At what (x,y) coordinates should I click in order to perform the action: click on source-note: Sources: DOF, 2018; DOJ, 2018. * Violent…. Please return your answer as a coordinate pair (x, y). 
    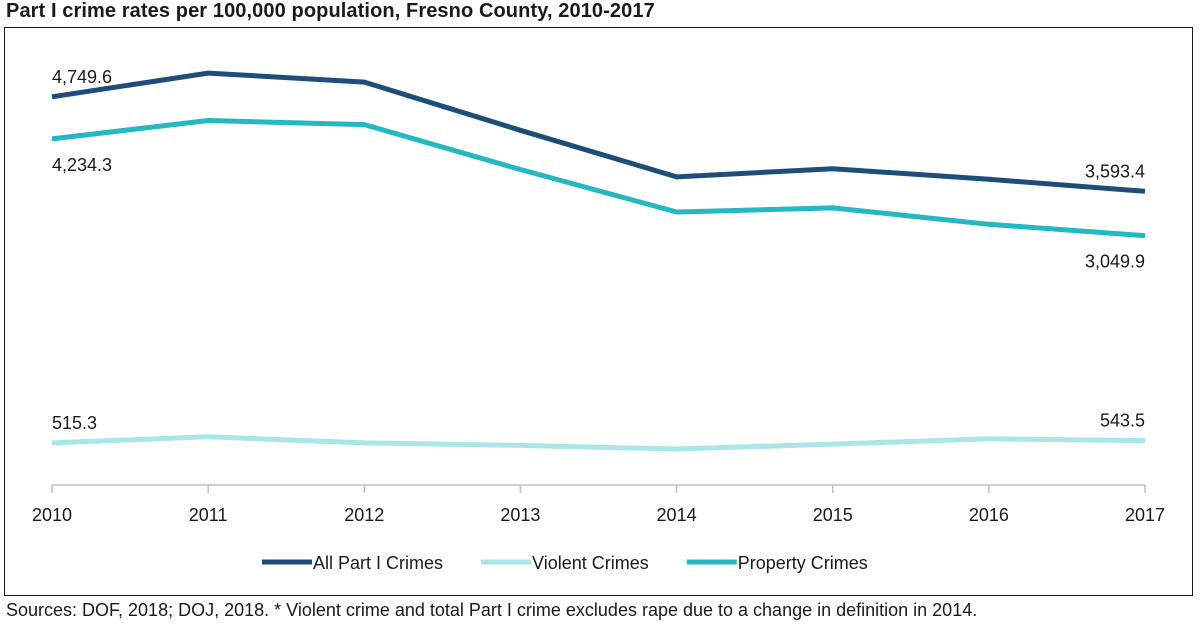
    Looking at the image, I should click on (492, 610).